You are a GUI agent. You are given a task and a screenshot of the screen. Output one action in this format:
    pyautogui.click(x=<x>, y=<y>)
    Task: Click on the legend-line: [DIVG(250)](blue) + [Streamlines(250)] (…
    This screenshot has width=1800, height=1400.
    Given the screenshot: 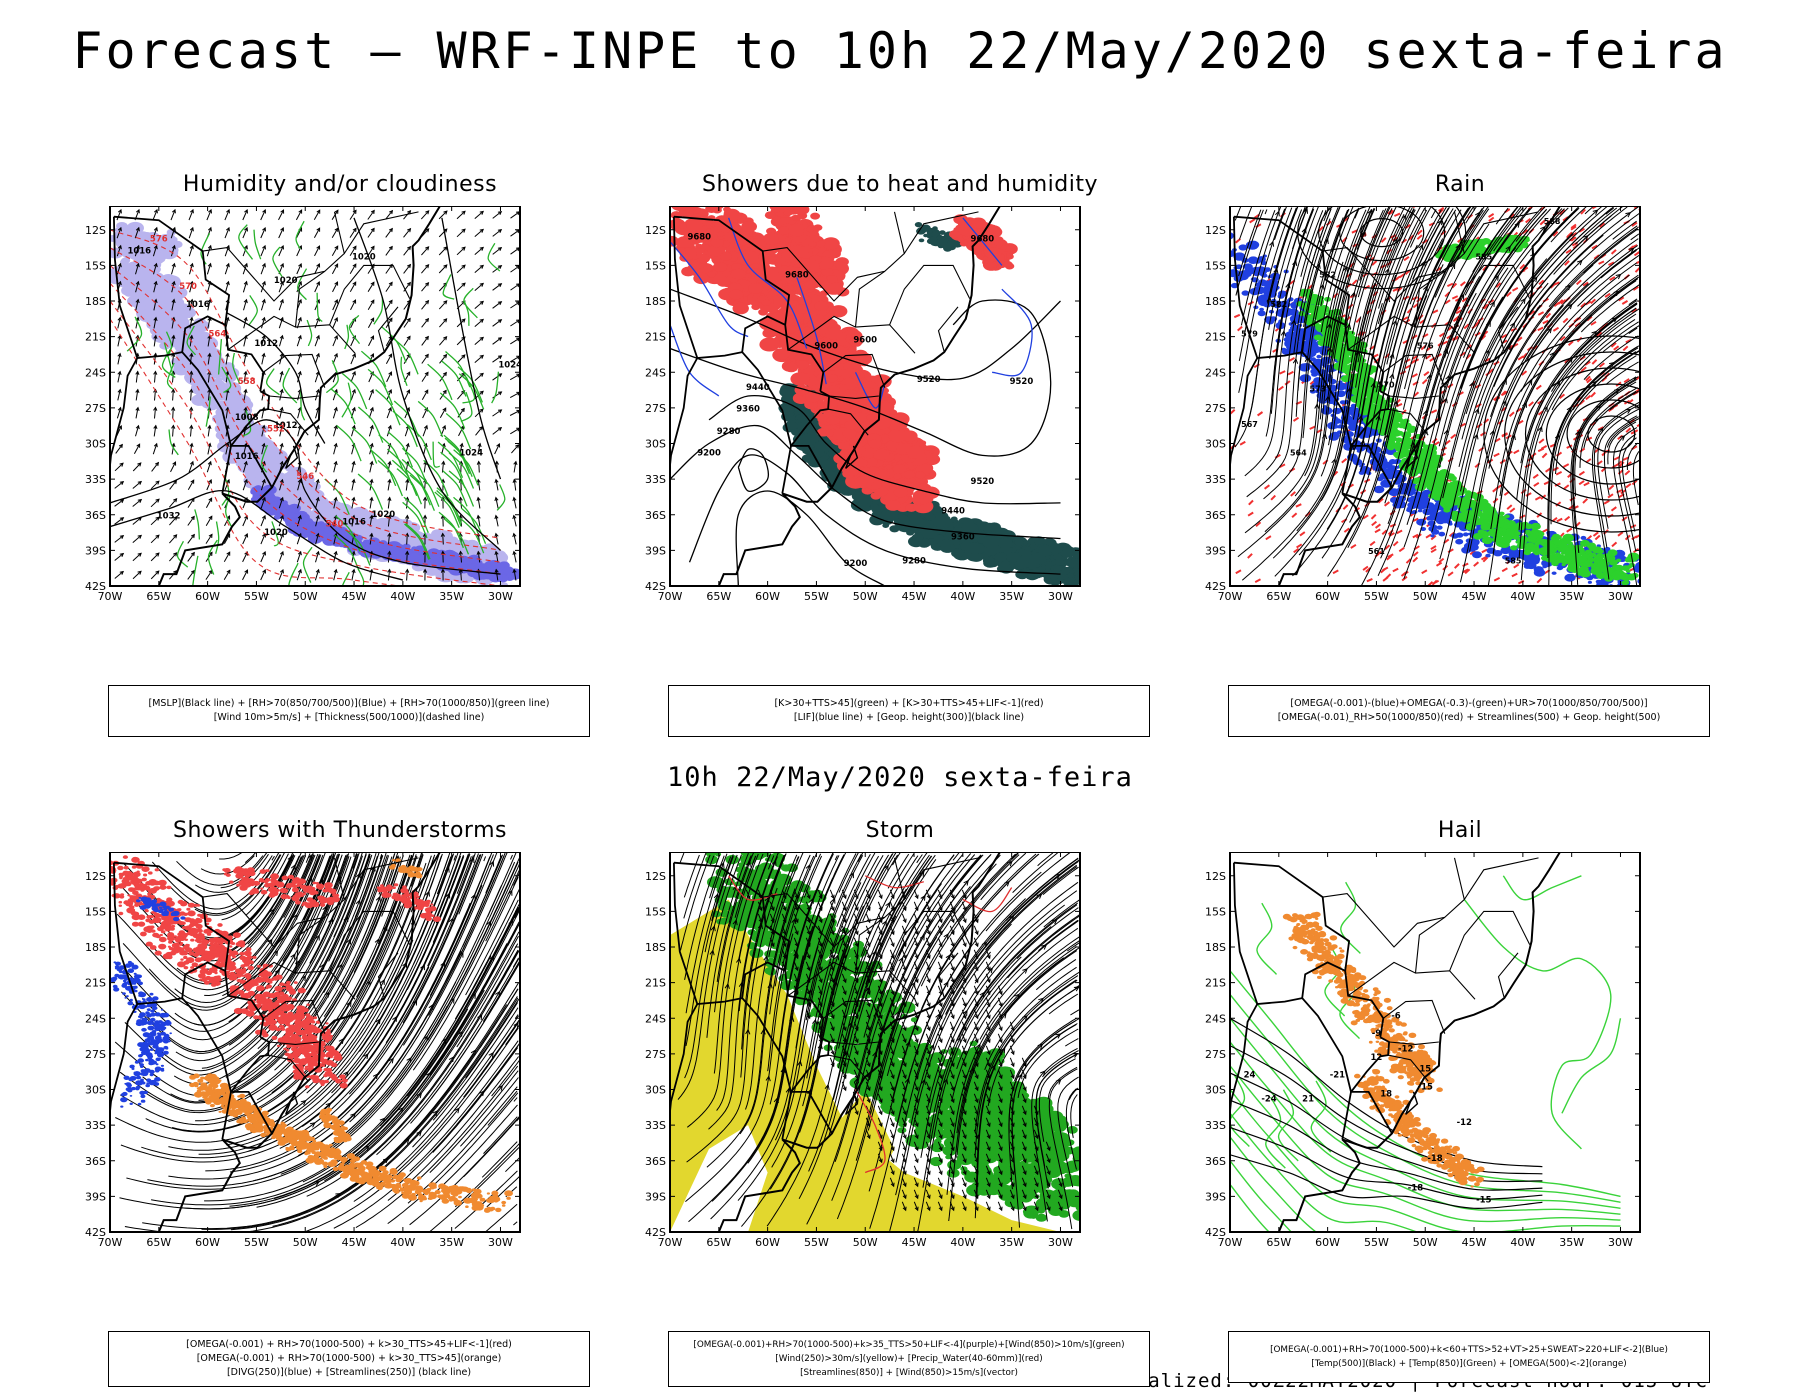 What is the action you would take?
    pyautogui.click(x=349, y=1372)
    